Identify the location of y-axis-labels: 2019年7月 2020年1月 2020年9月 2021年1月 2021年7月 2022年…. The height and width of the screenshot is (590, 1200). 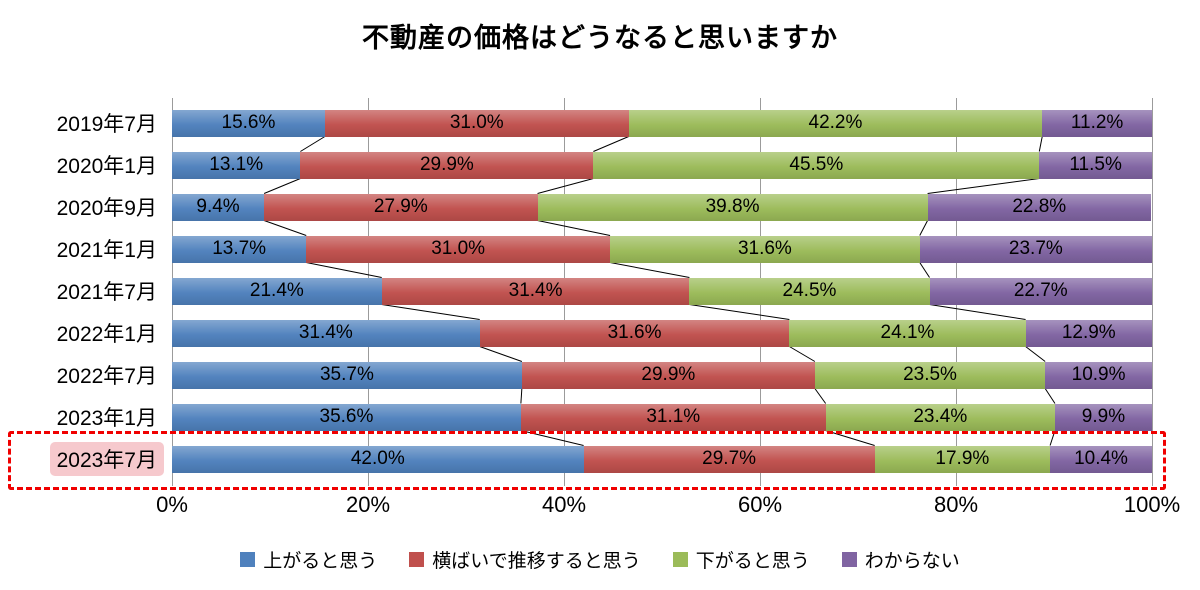
(82, 291).